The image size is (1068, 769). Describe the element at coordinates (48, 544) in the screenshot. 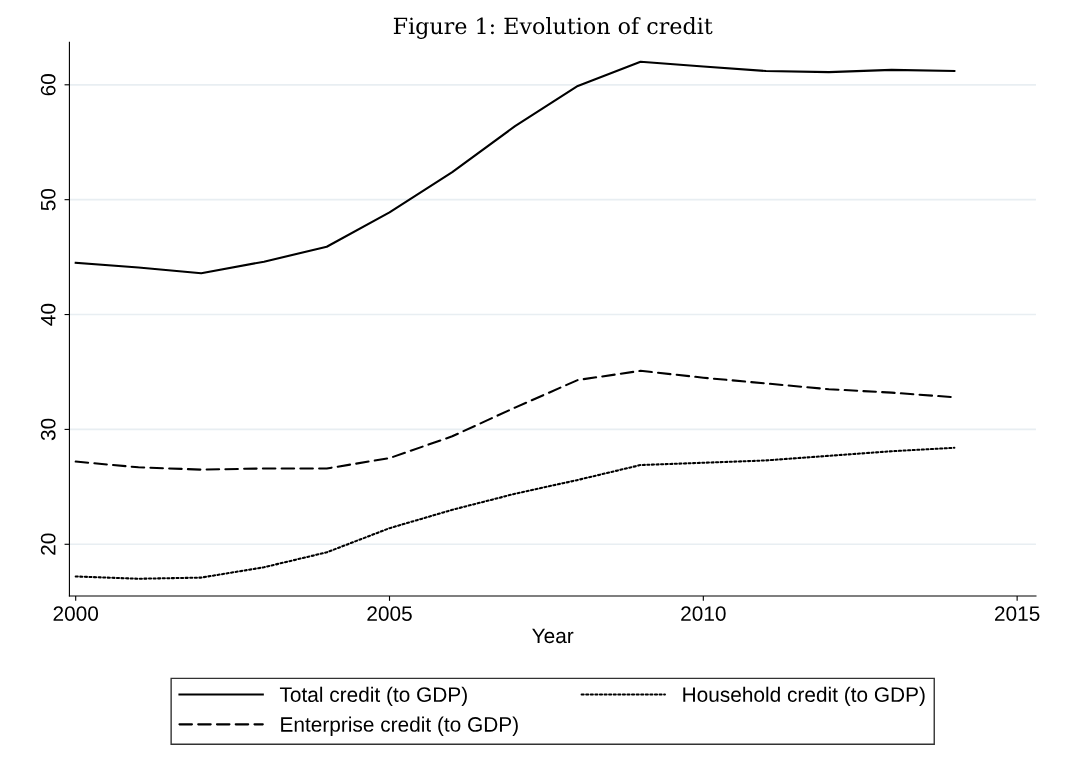

I see `y-tick-label: 20` at that location.